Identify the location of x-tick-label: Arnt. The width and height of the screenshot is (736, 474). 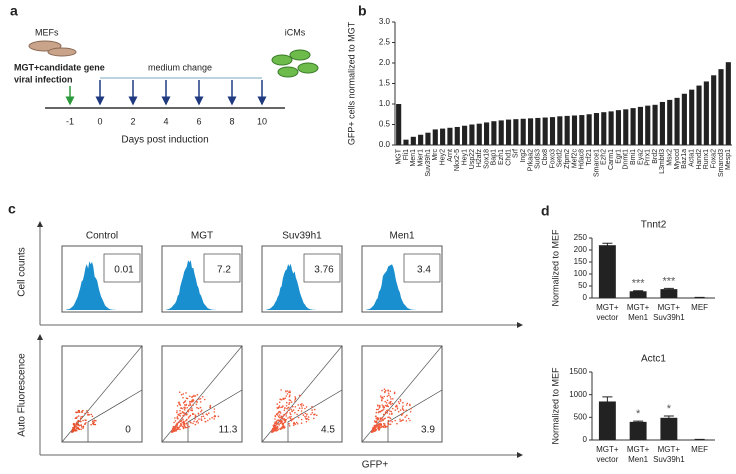
(450, 155).